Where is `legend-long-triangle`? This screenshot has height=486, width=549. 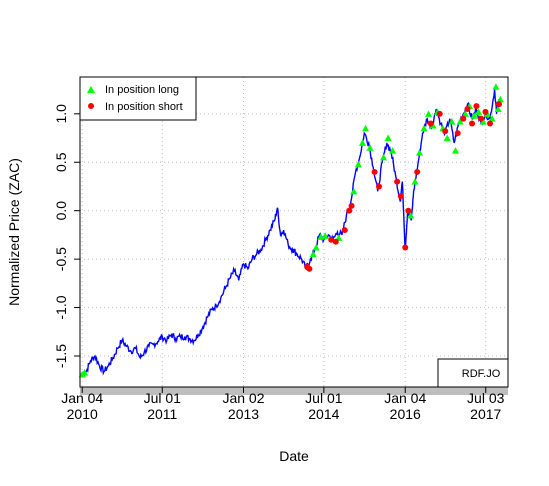
legend-long-triangle is located at coordinates (91, 89).